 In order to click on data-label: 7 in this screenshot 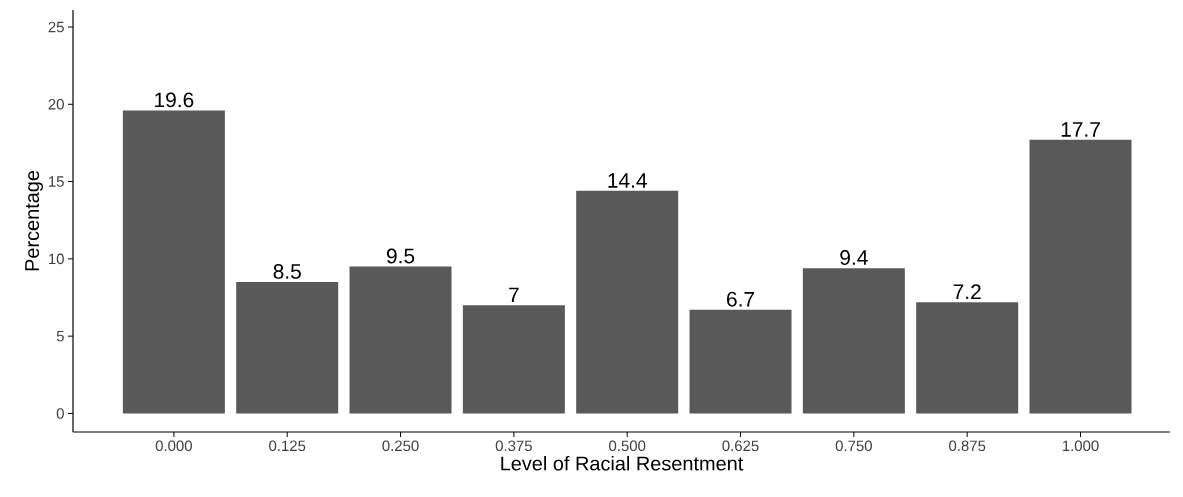, I will do `click(514, 295)`.